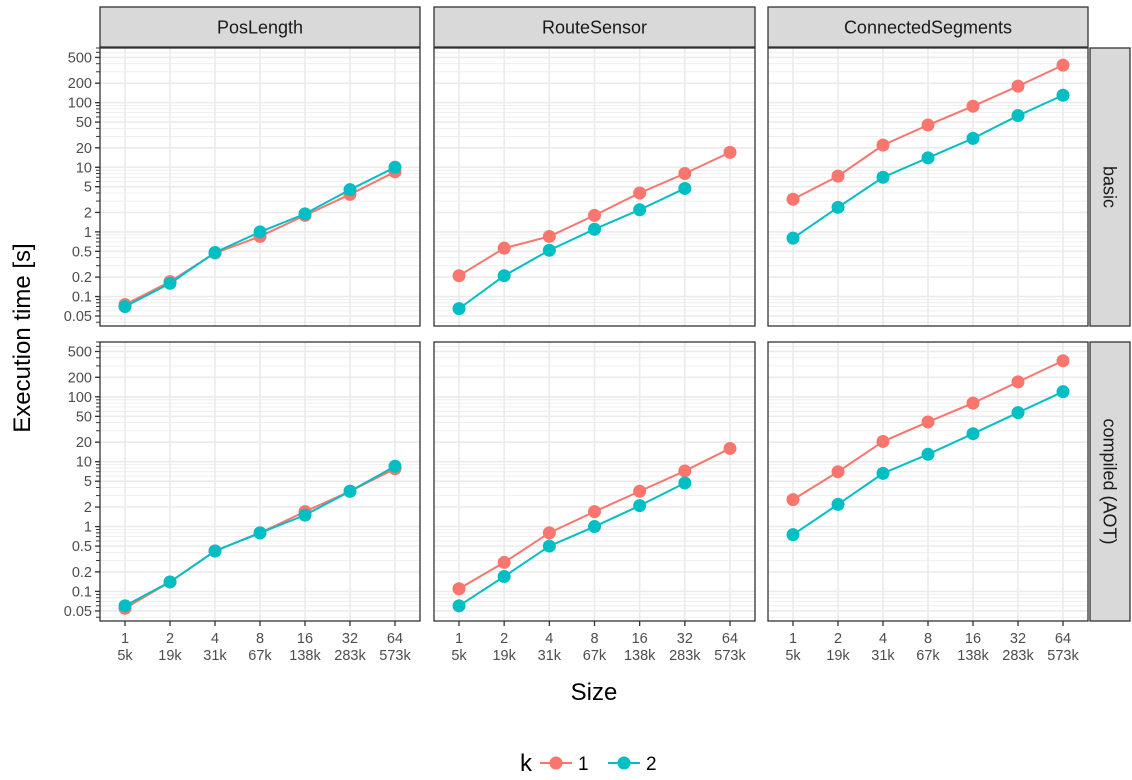 This screenshot has height=780, width=1132. What do you see at coordinates (82, 186) in the screenshot?
I see `y-axis-basic: 0.05 0.1 0.2 0.5 1 2 5 10 20 50 100 200 500` at bounding box center [82, 186].